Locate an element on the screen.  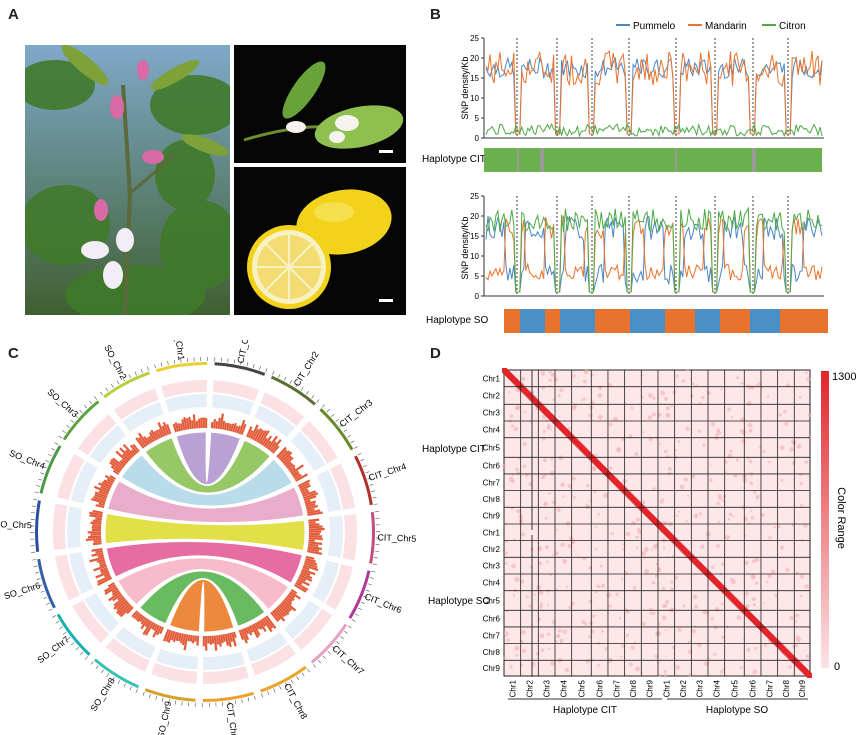
row-label: Chr8 is located at coordinates (492, 499).